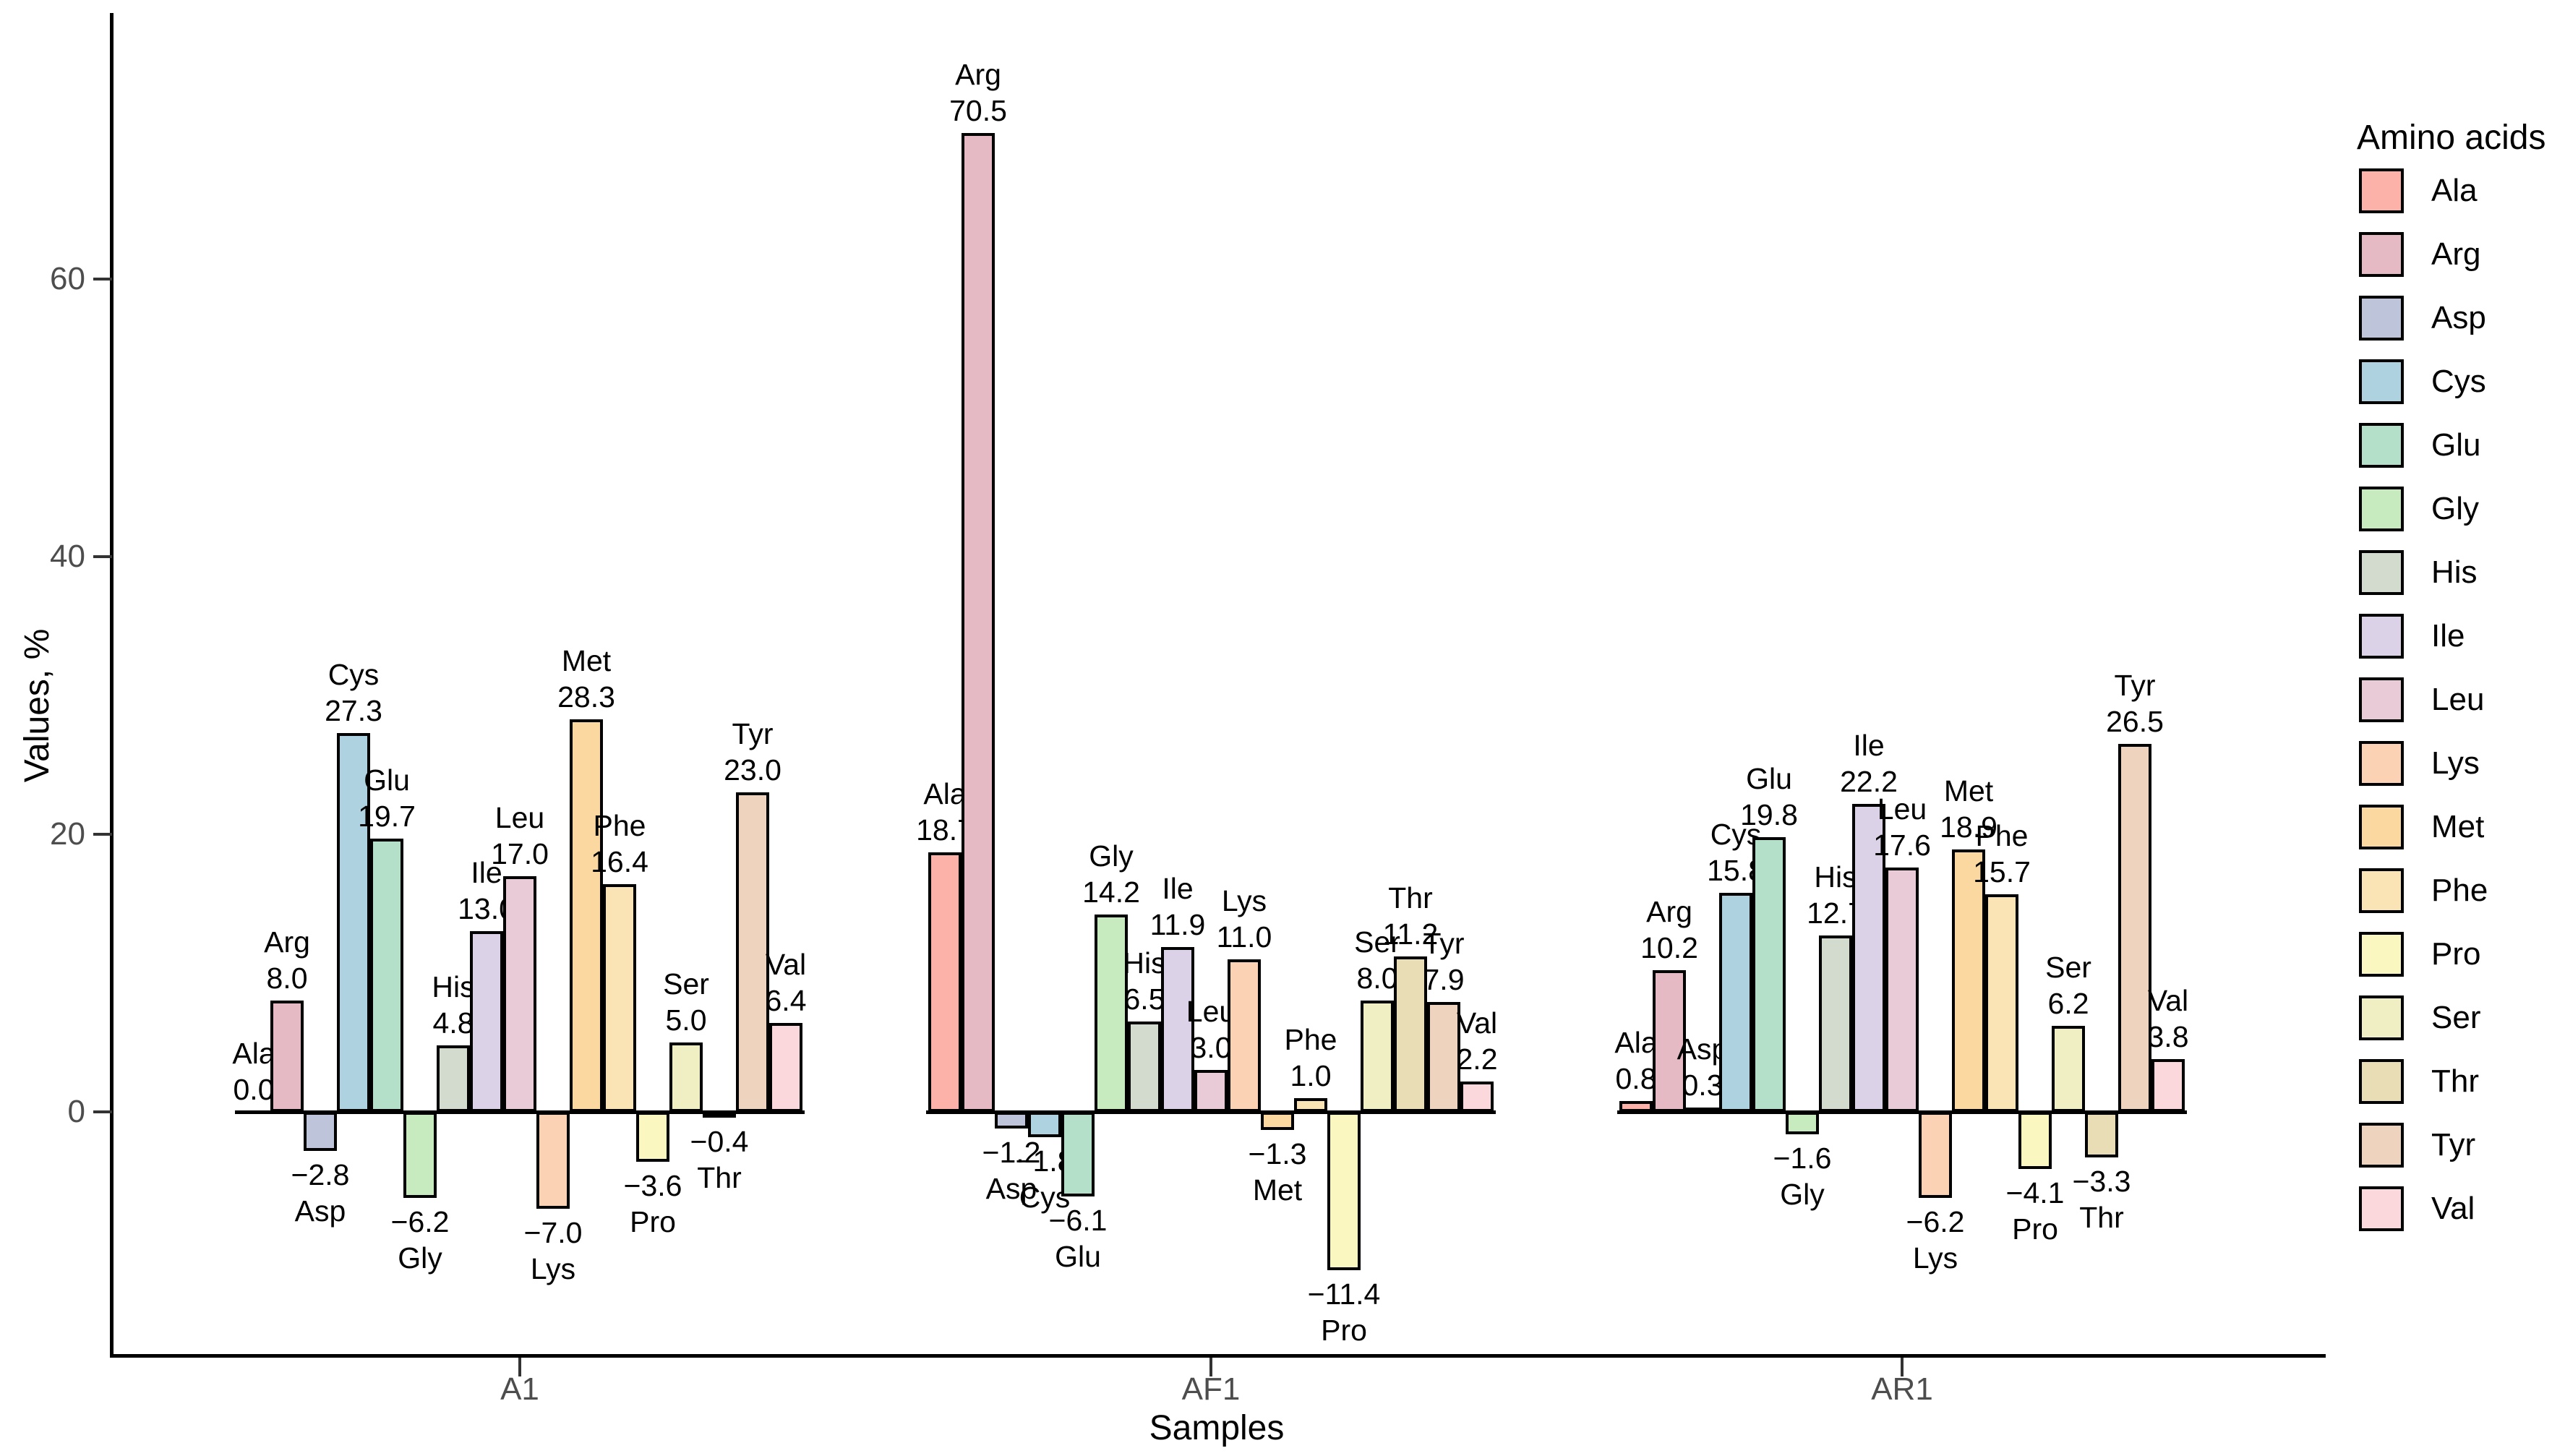 This screenshot has width=2565, height=1456. I want to click on bar-name-label-A1-Ala: Ala, so click(253, 1053).